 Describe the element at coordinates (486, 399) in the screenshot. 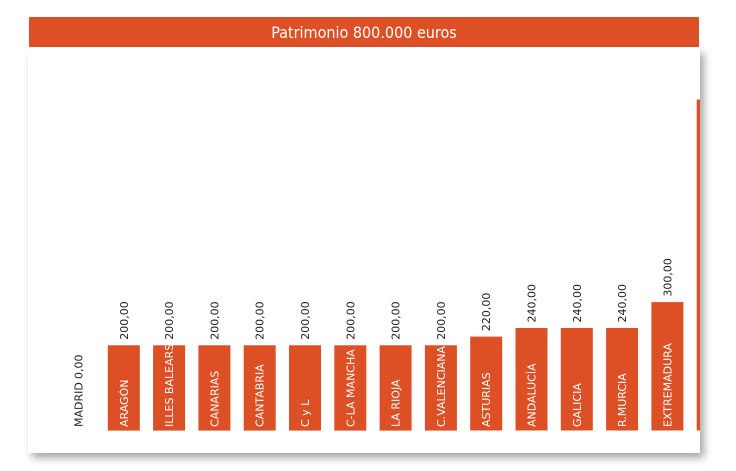

I see `category-label-9: ASTURIAS` at that location.